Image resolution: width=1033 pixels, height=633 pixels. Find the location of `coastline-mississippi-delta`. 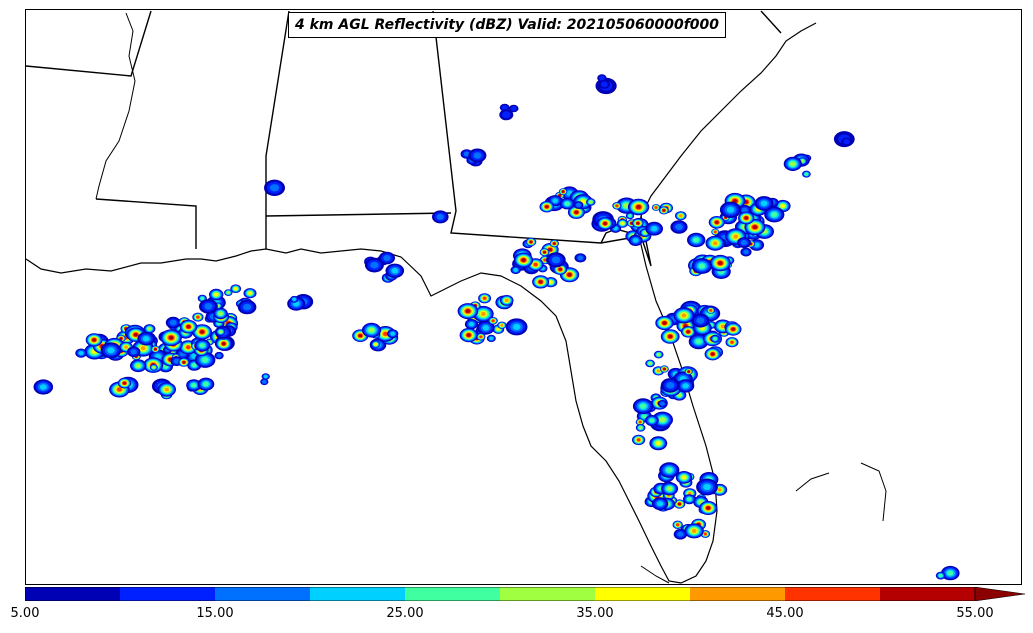

coastline-mississippi-delta is located at coordinates (115, 106).